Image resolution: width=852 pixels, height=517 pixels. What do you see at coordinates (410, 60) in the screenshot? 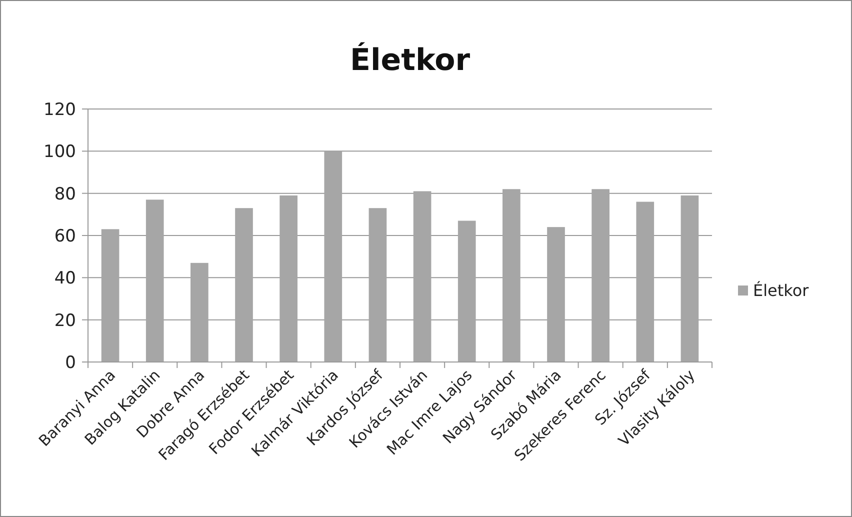
I see `chart-title: Életkor` at bounding box center [410, 60].